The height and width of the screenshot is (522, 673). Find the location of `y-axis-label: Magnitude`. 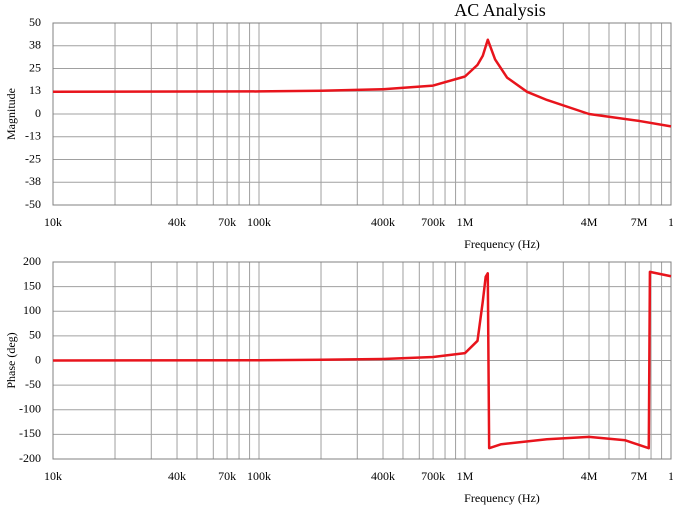

y-axis-label: Magnitude is located at coordinates (11, 114).